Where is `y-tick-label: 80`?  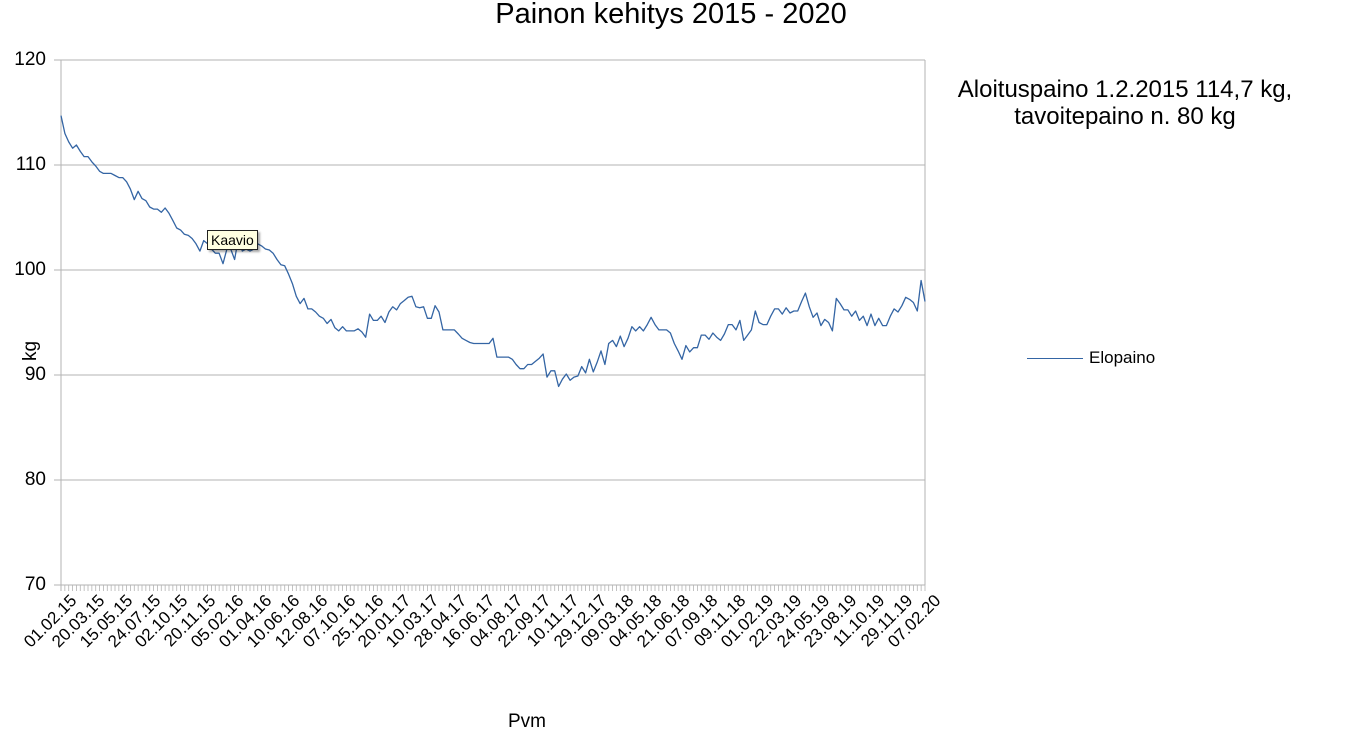 y-tick-label: 80 is located at coordinates (35, 479).